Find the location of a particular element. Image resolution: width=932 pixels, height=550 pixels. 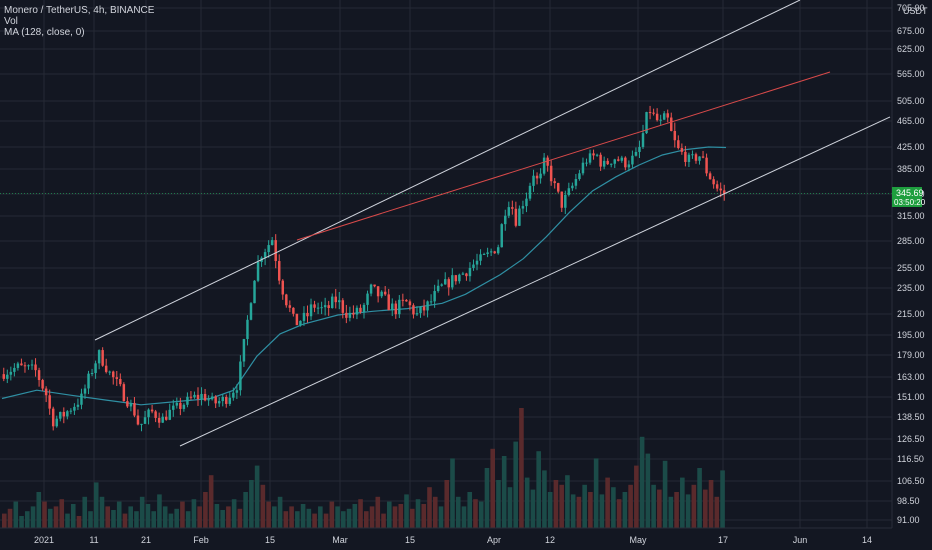

currency-label: USDT is located at coordinates (915, 11).